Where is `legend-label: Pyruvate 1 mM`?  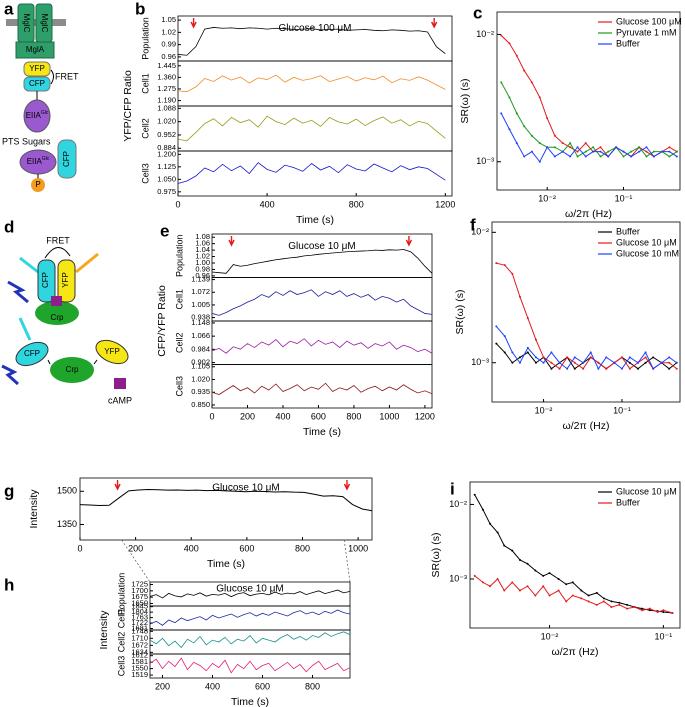
legend-label: Pyruvate 1 mM is located at coordinates (646, 32).